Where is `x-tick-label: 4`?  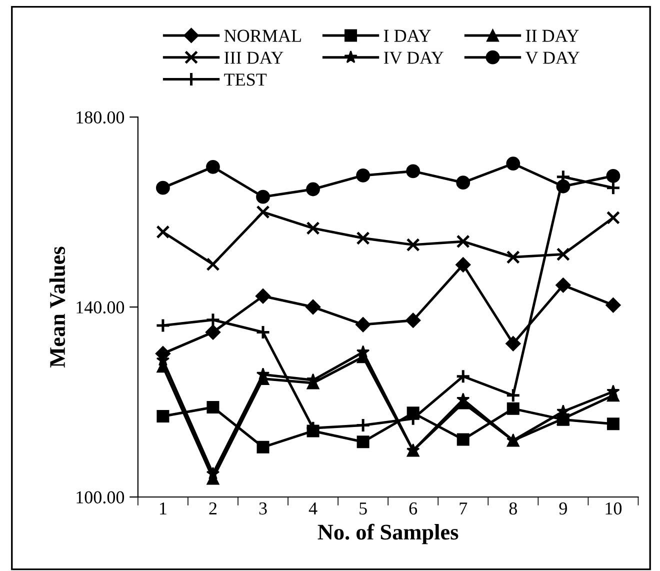 x-tick-label: 4 is located at coordinates (313, 508).